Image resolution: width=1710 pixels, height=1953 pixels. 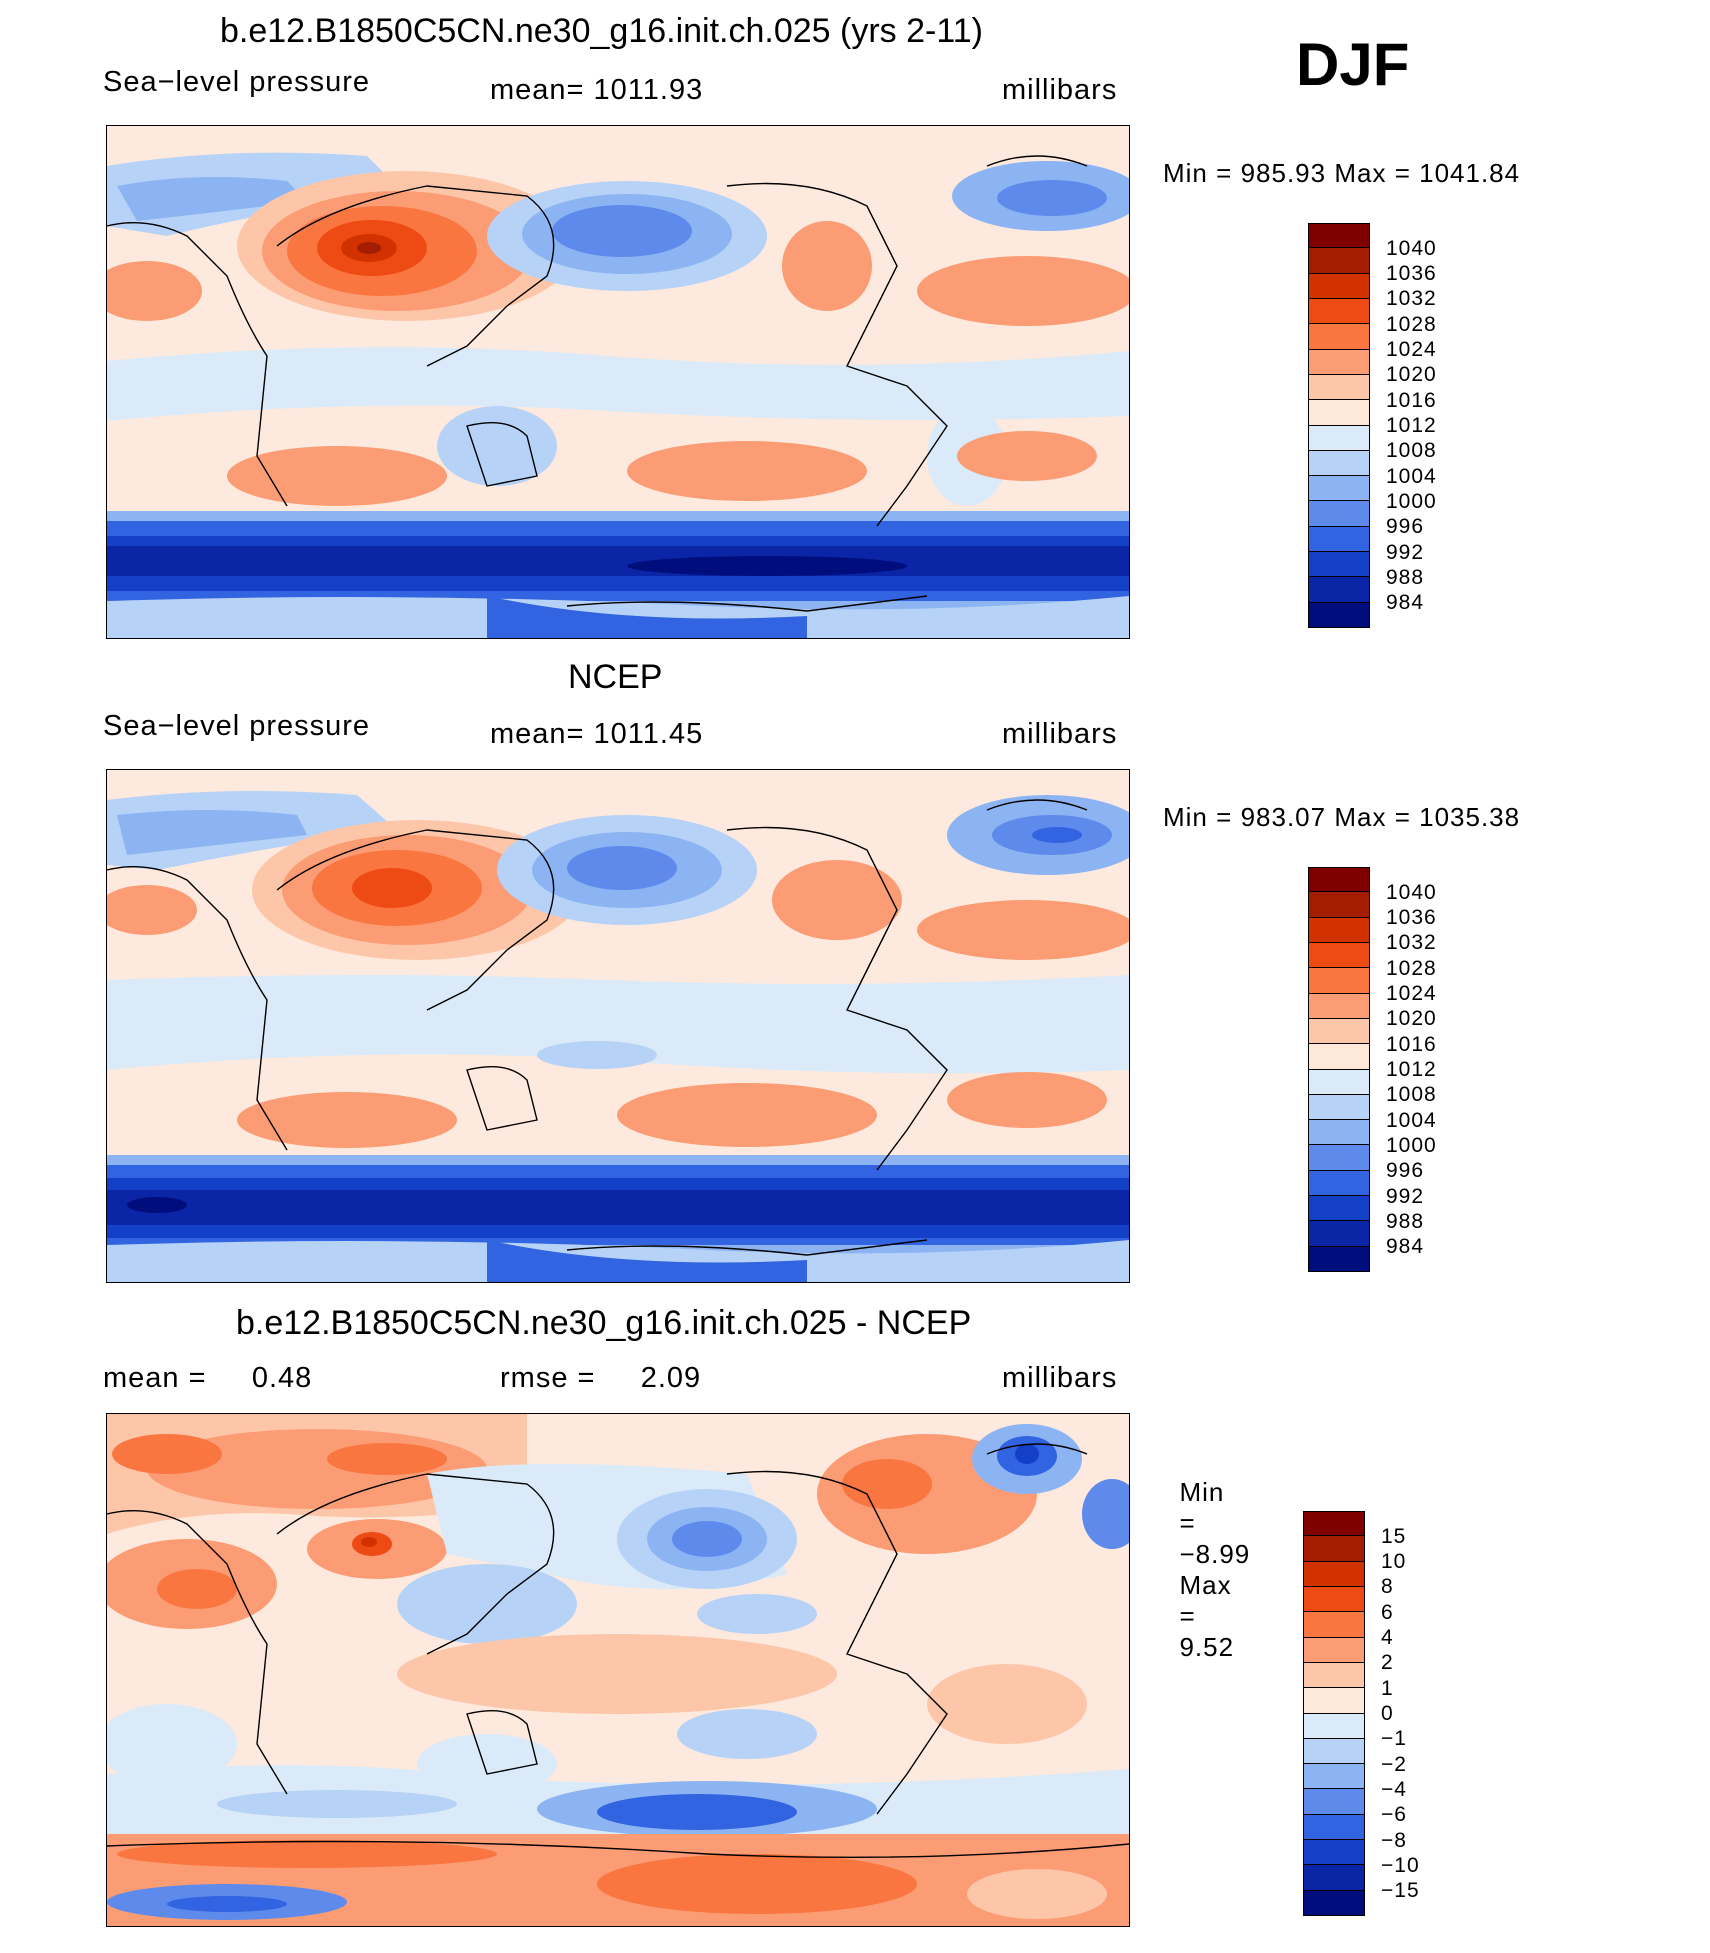 What do you see at coordinates (1283, 173) in the screenshot?
I see `panel-1-min-value: 985.93` at bounding box center [1283, 173].